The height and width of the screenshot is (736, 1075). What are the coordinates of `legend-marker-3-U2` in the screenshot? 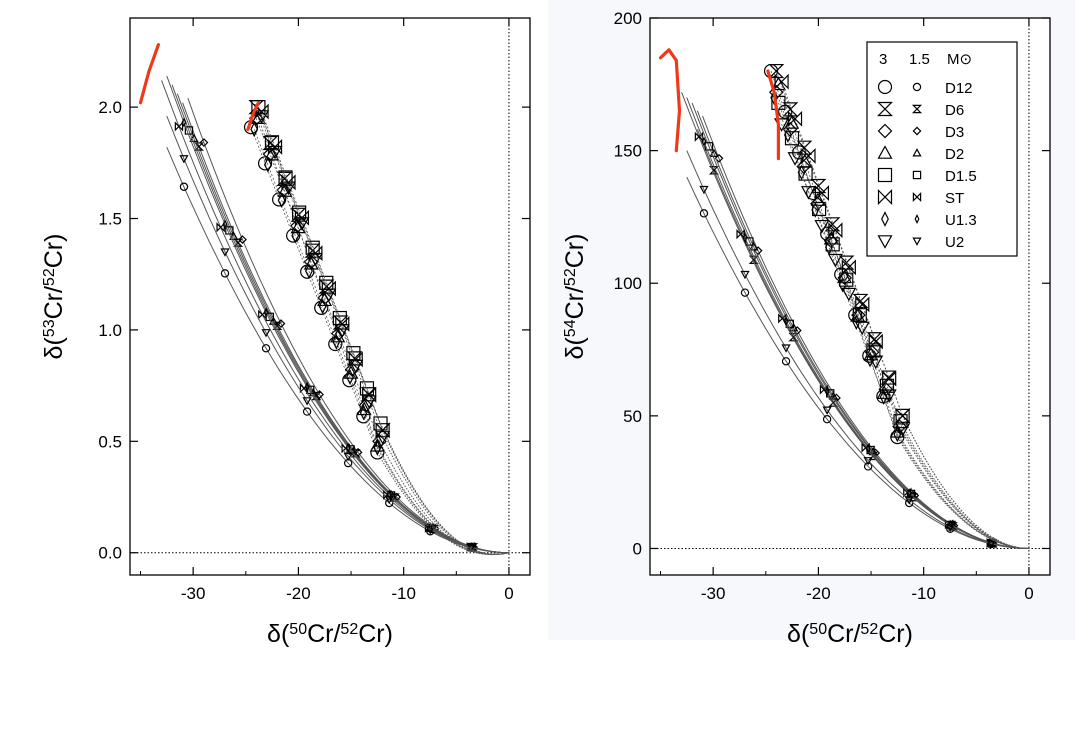 It's located at (885, 242).